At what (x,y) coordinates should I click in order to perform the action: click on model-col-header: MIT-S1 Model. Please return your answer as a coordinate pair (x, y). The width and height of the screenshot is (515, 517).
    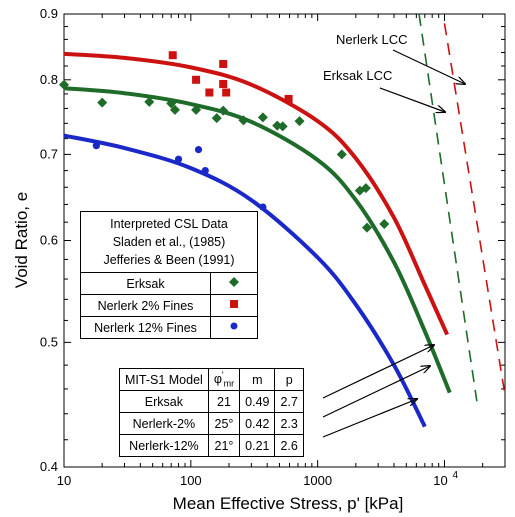
    Looking at the image, I should click on (164, 379).